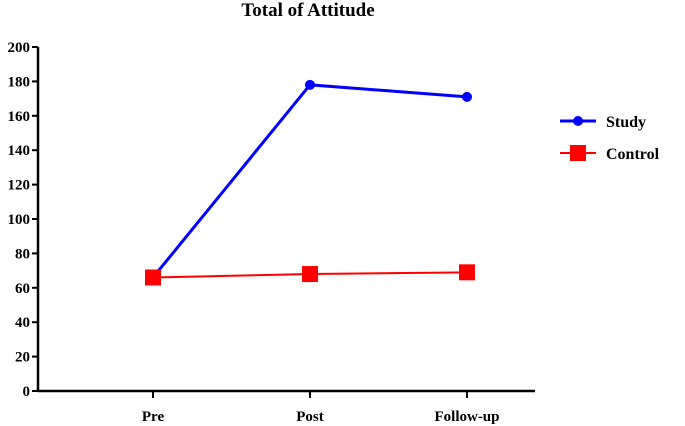  What do you see at coordinates (22, 254) in the screenshot?
I see `y-tick-label: 80` at bounding box center [22, 254].